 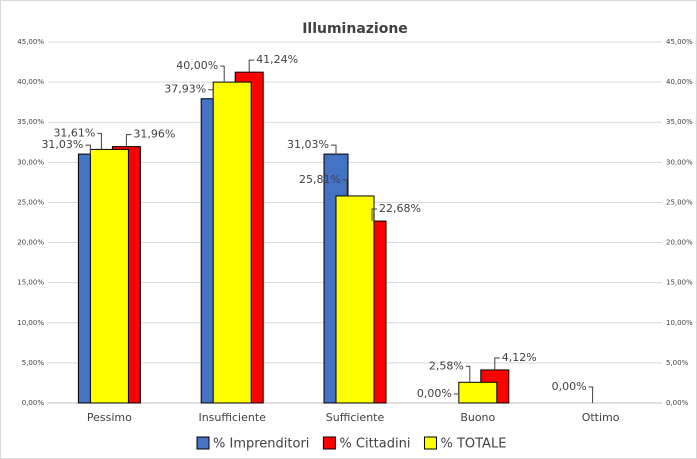 I want to click on legend-label: % TOTALE, so click(x=473, y=444).